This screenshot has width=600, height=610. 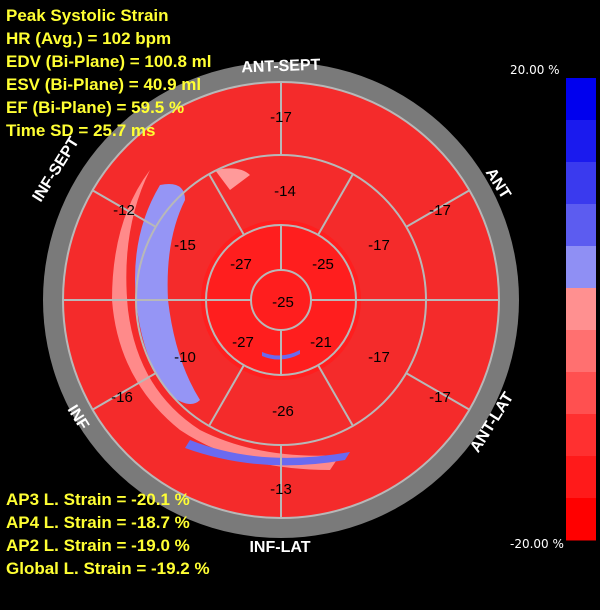 What do you see at coordinates (124, 210) in the screenshot?
I see `basal-inf-sept-value: -12` at bounding box center [124, 210].